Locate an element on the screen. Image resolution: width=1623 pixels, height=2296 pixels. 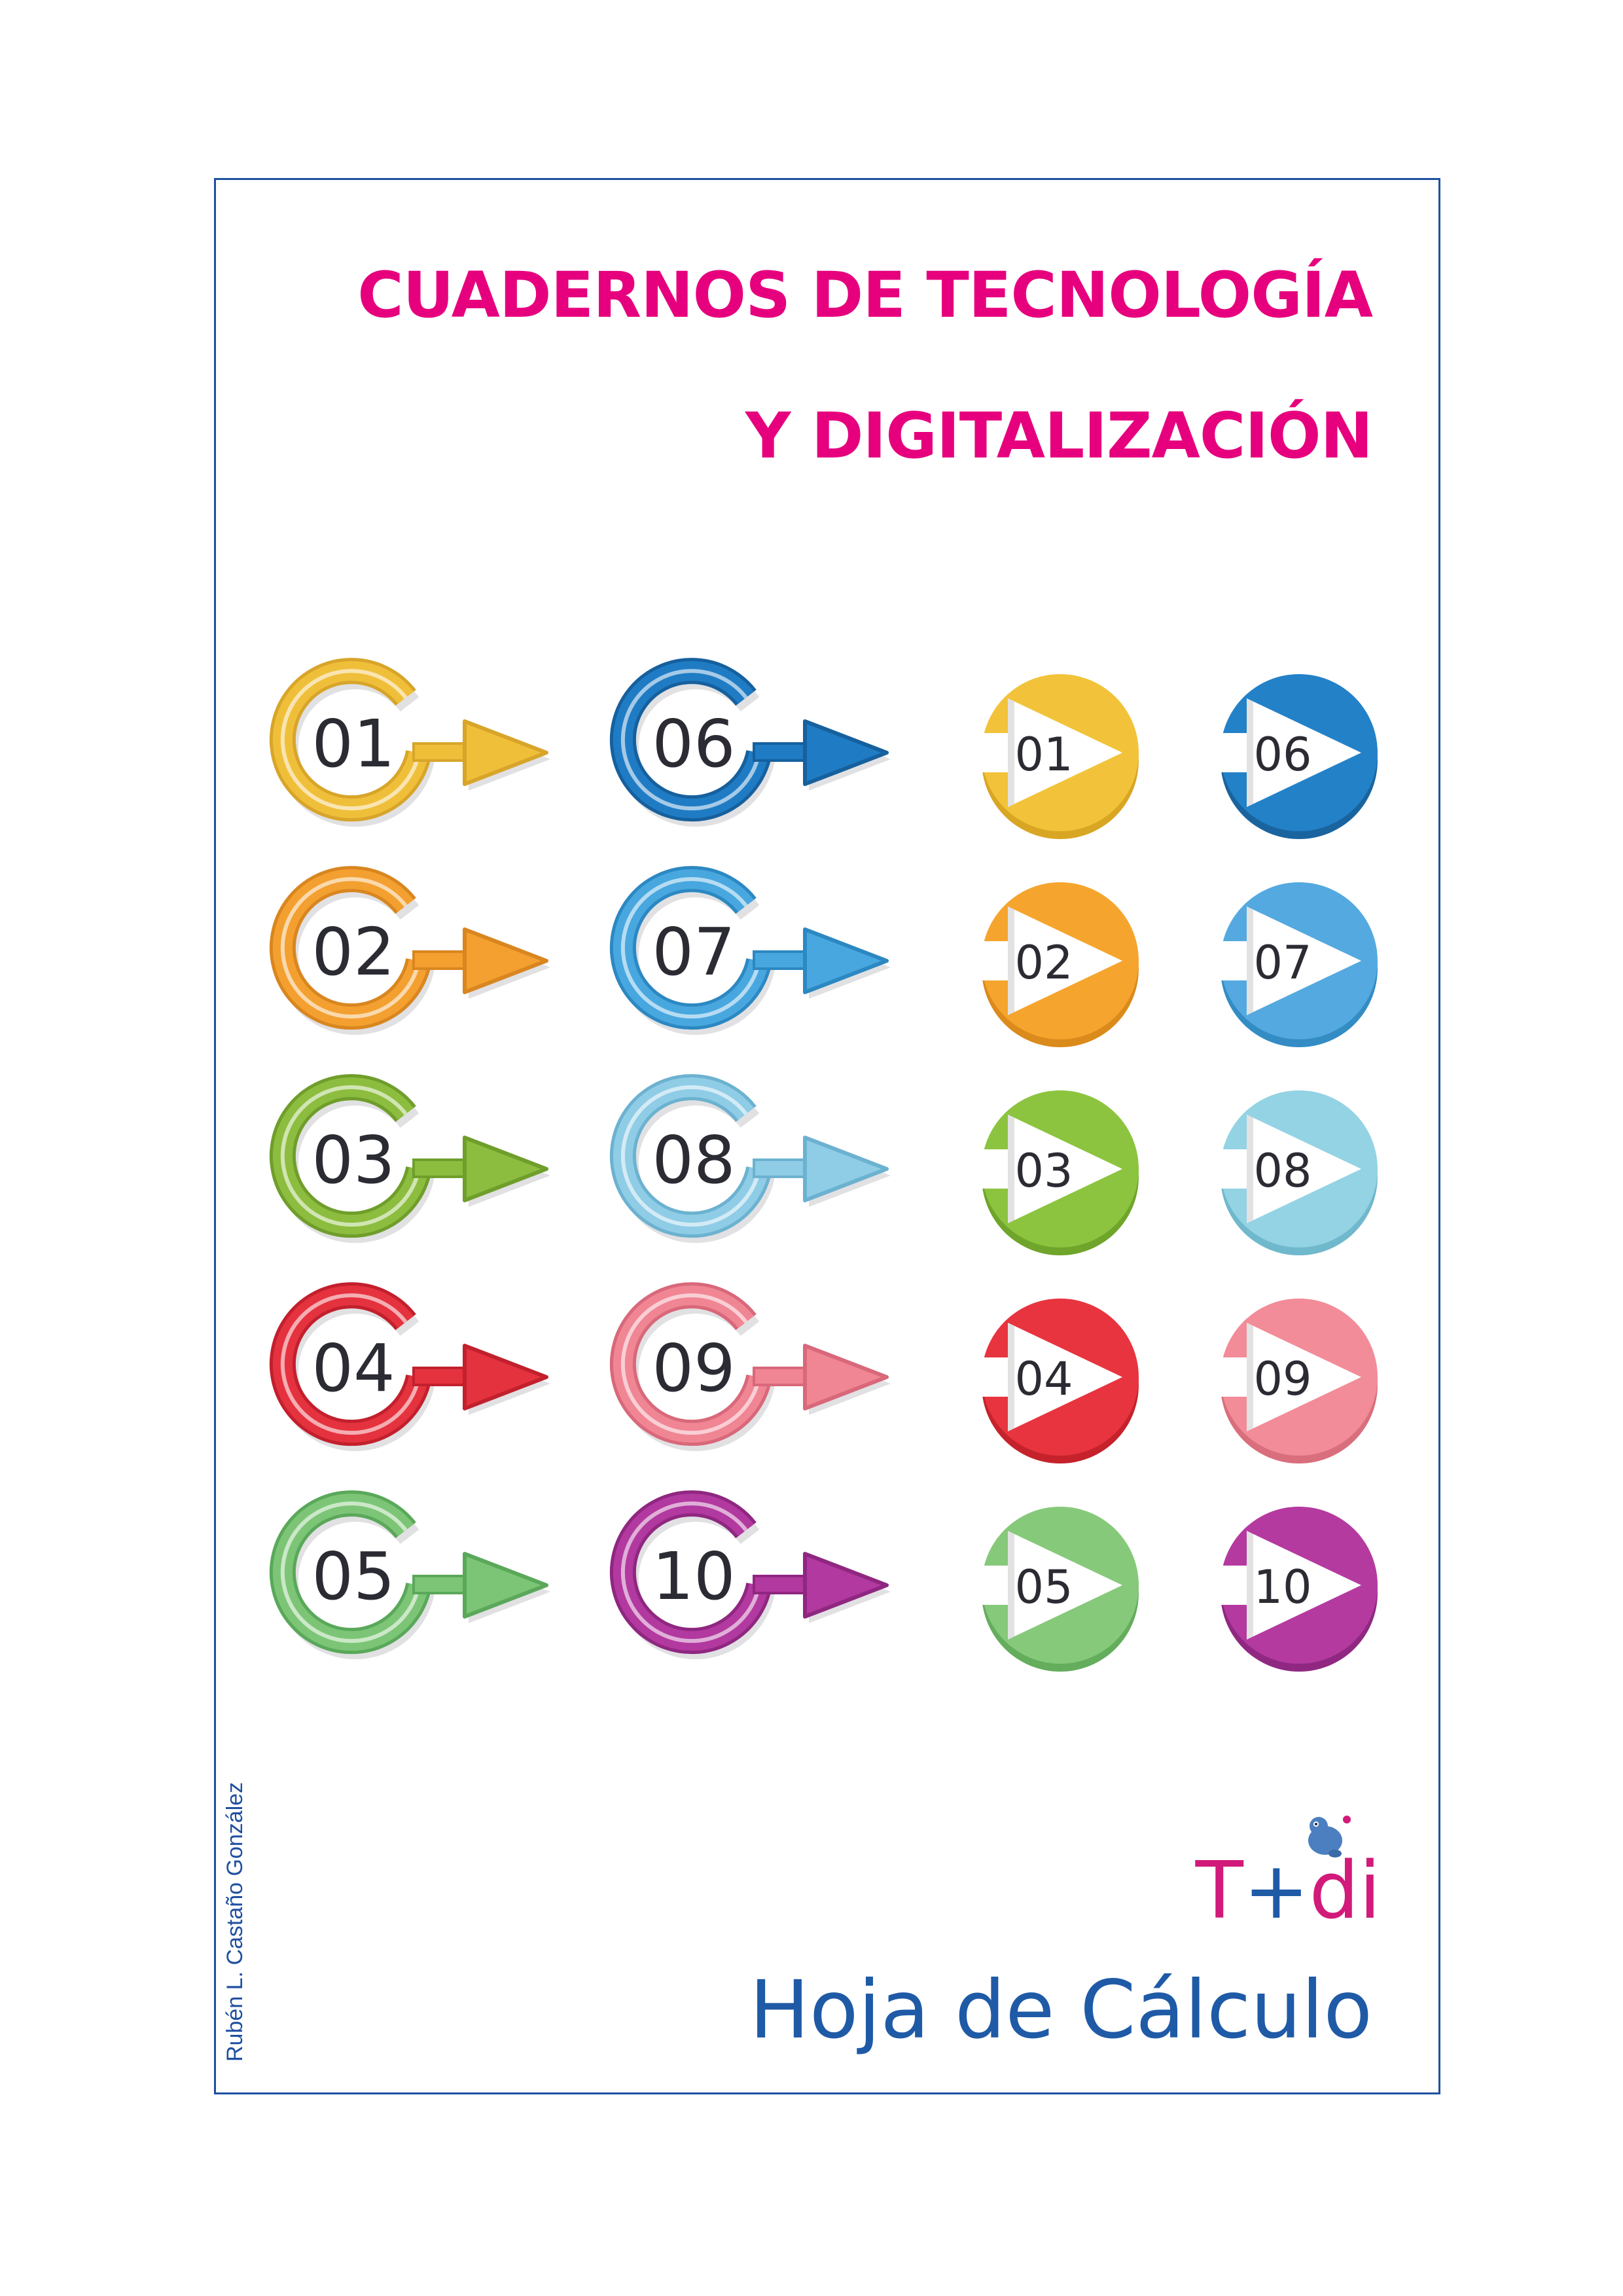
author-name: Rubén L. Castaño González is located at coordinates (235, 1922).